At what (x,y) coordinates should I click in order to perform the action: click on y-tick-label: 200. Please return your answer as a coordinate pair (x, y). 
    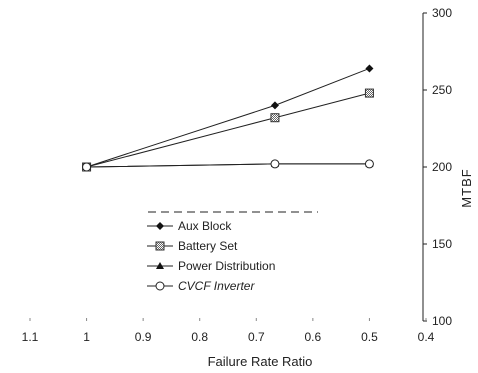
    Looking at the image, I should click on (442, 167).